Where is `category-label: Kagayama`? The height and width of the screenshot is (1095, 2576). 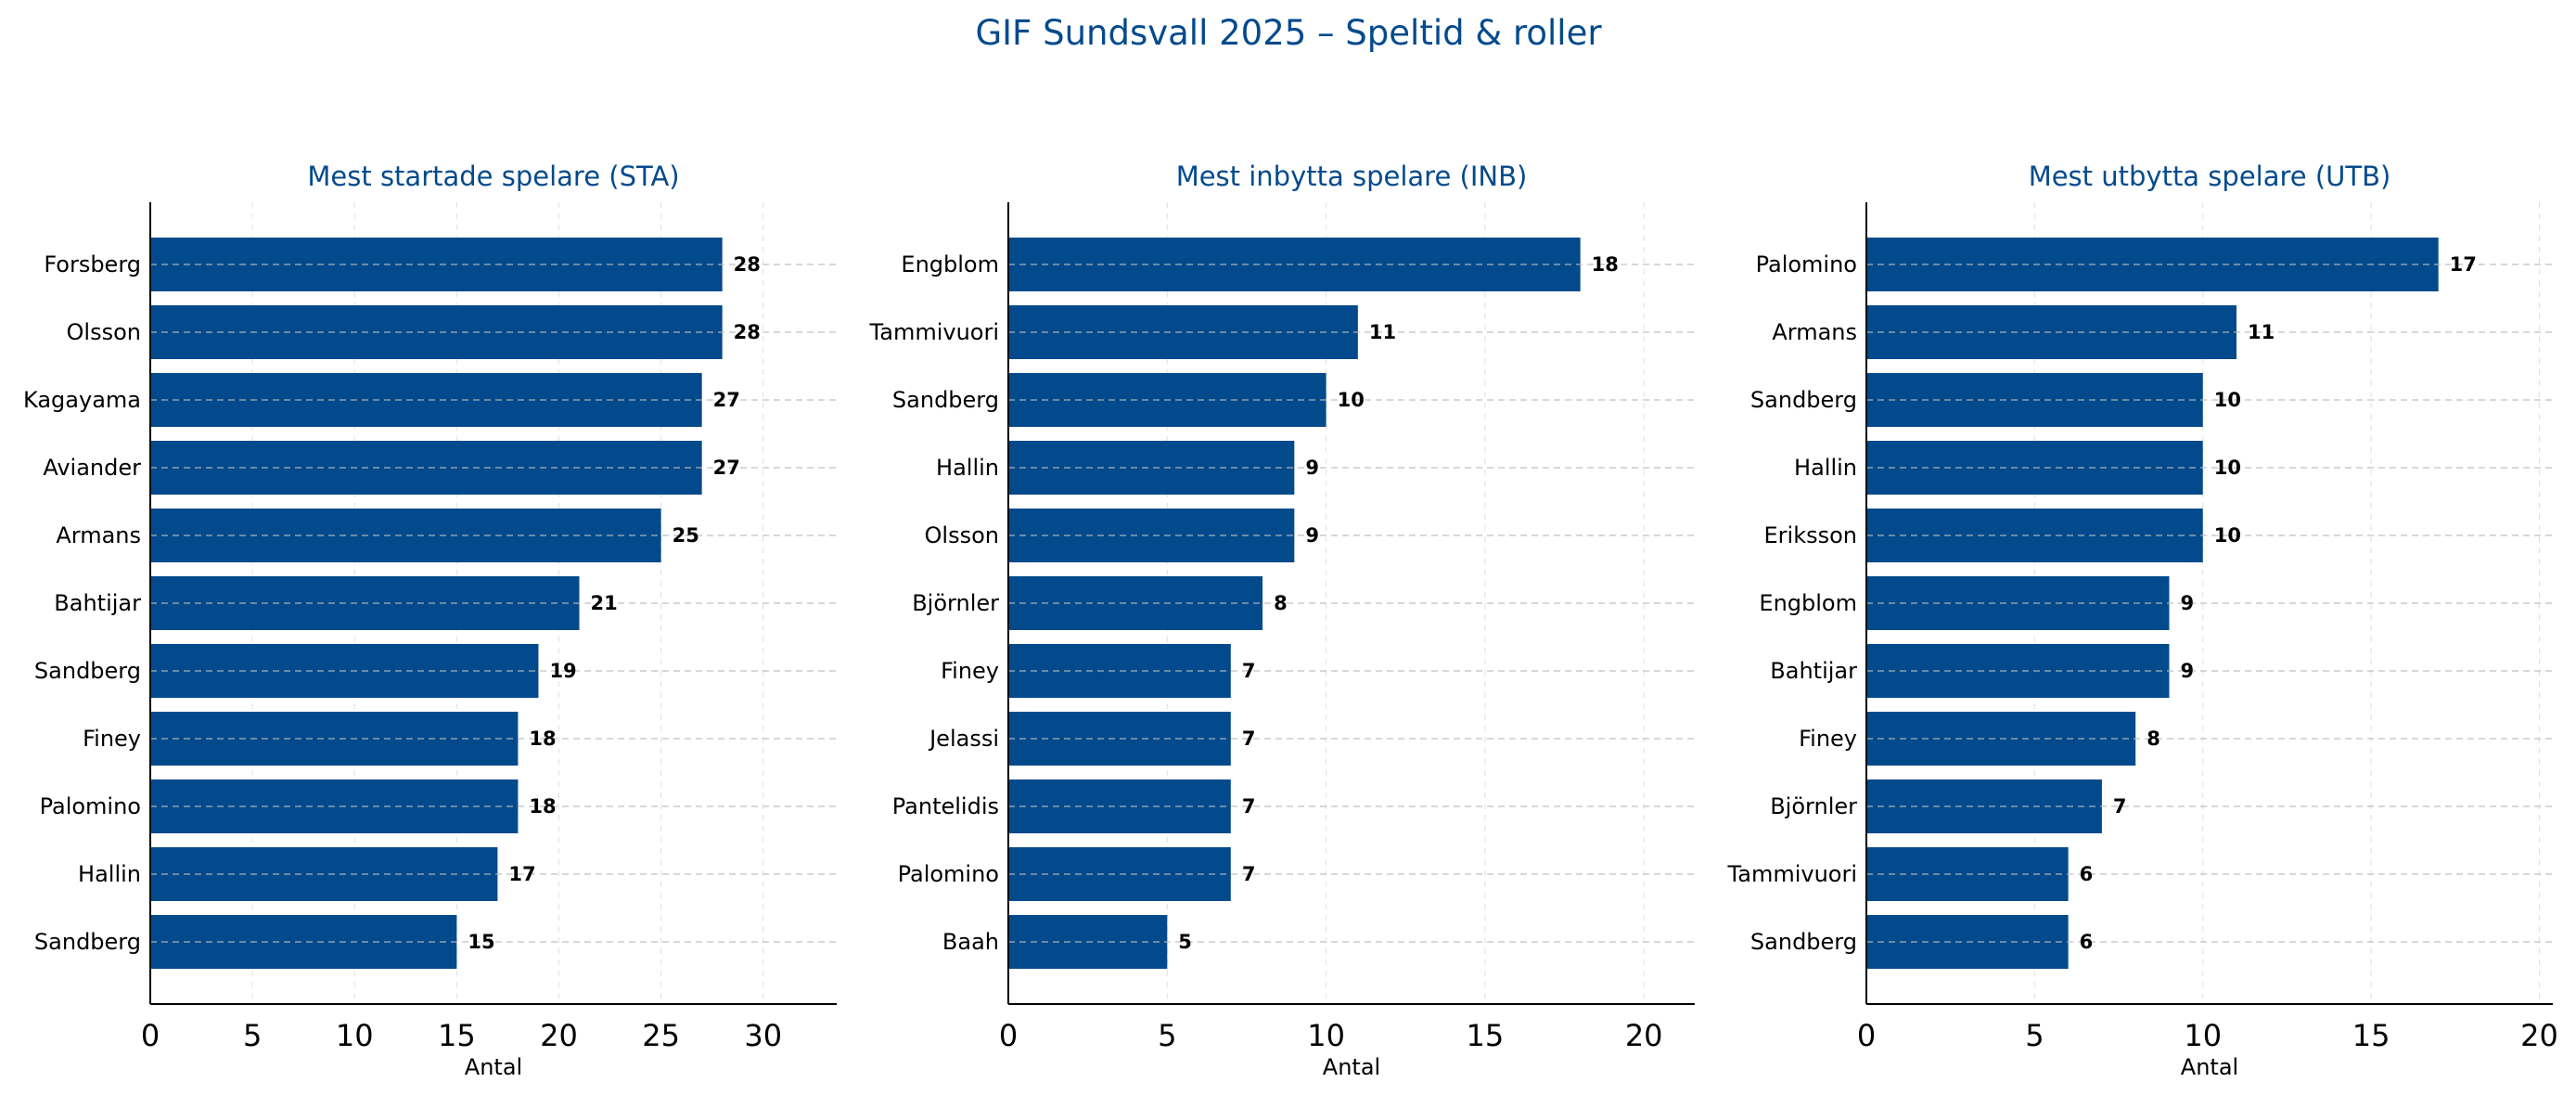 category-label: Kagayama is located at coordinates (82, 400).